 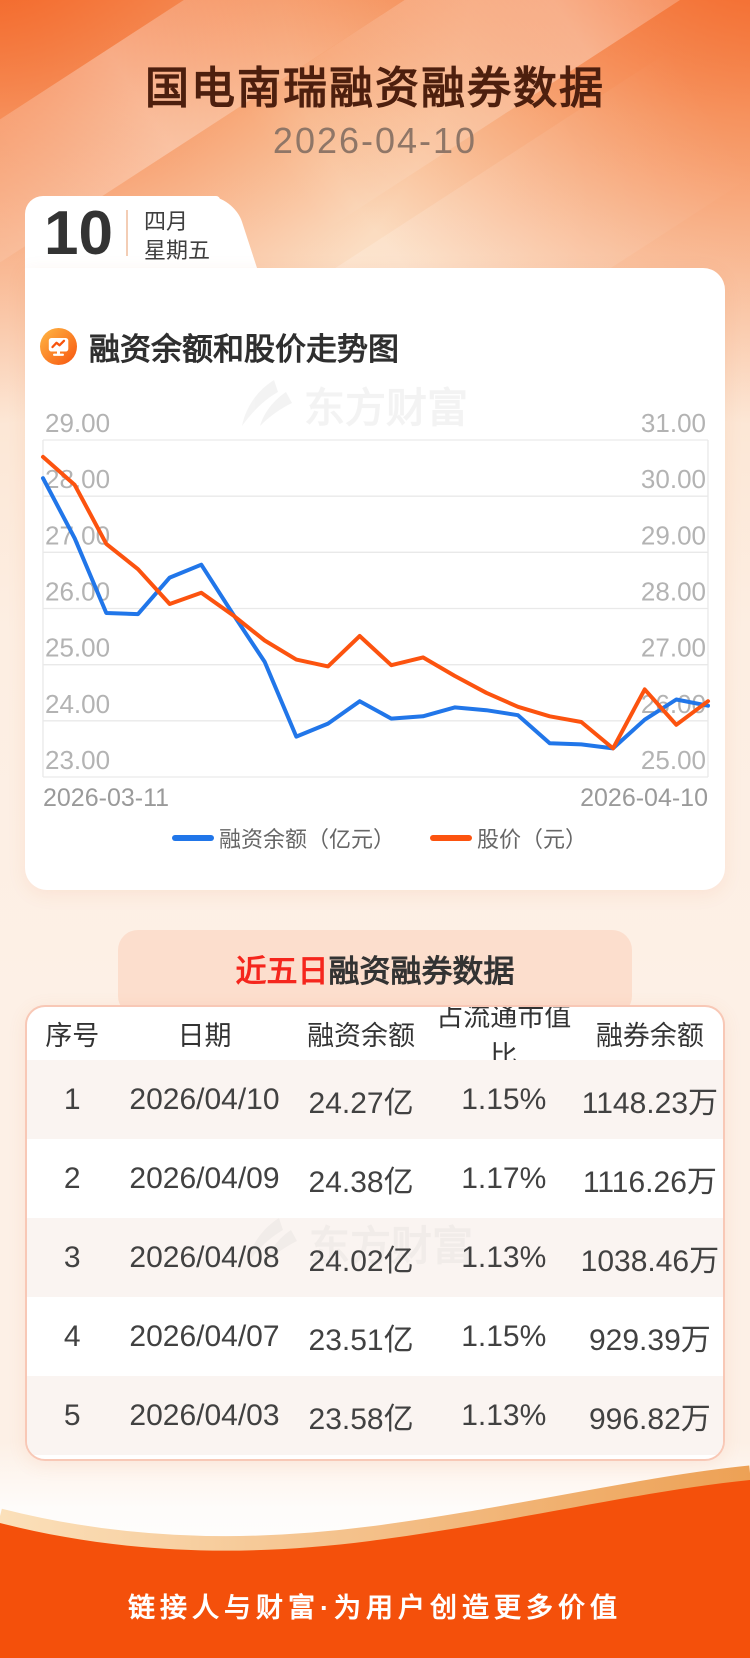 What do you see at coordinates (649, 1103) in the screenshot?
I see `table-cell: 1148.23万` at bounding box center [649, 1103].